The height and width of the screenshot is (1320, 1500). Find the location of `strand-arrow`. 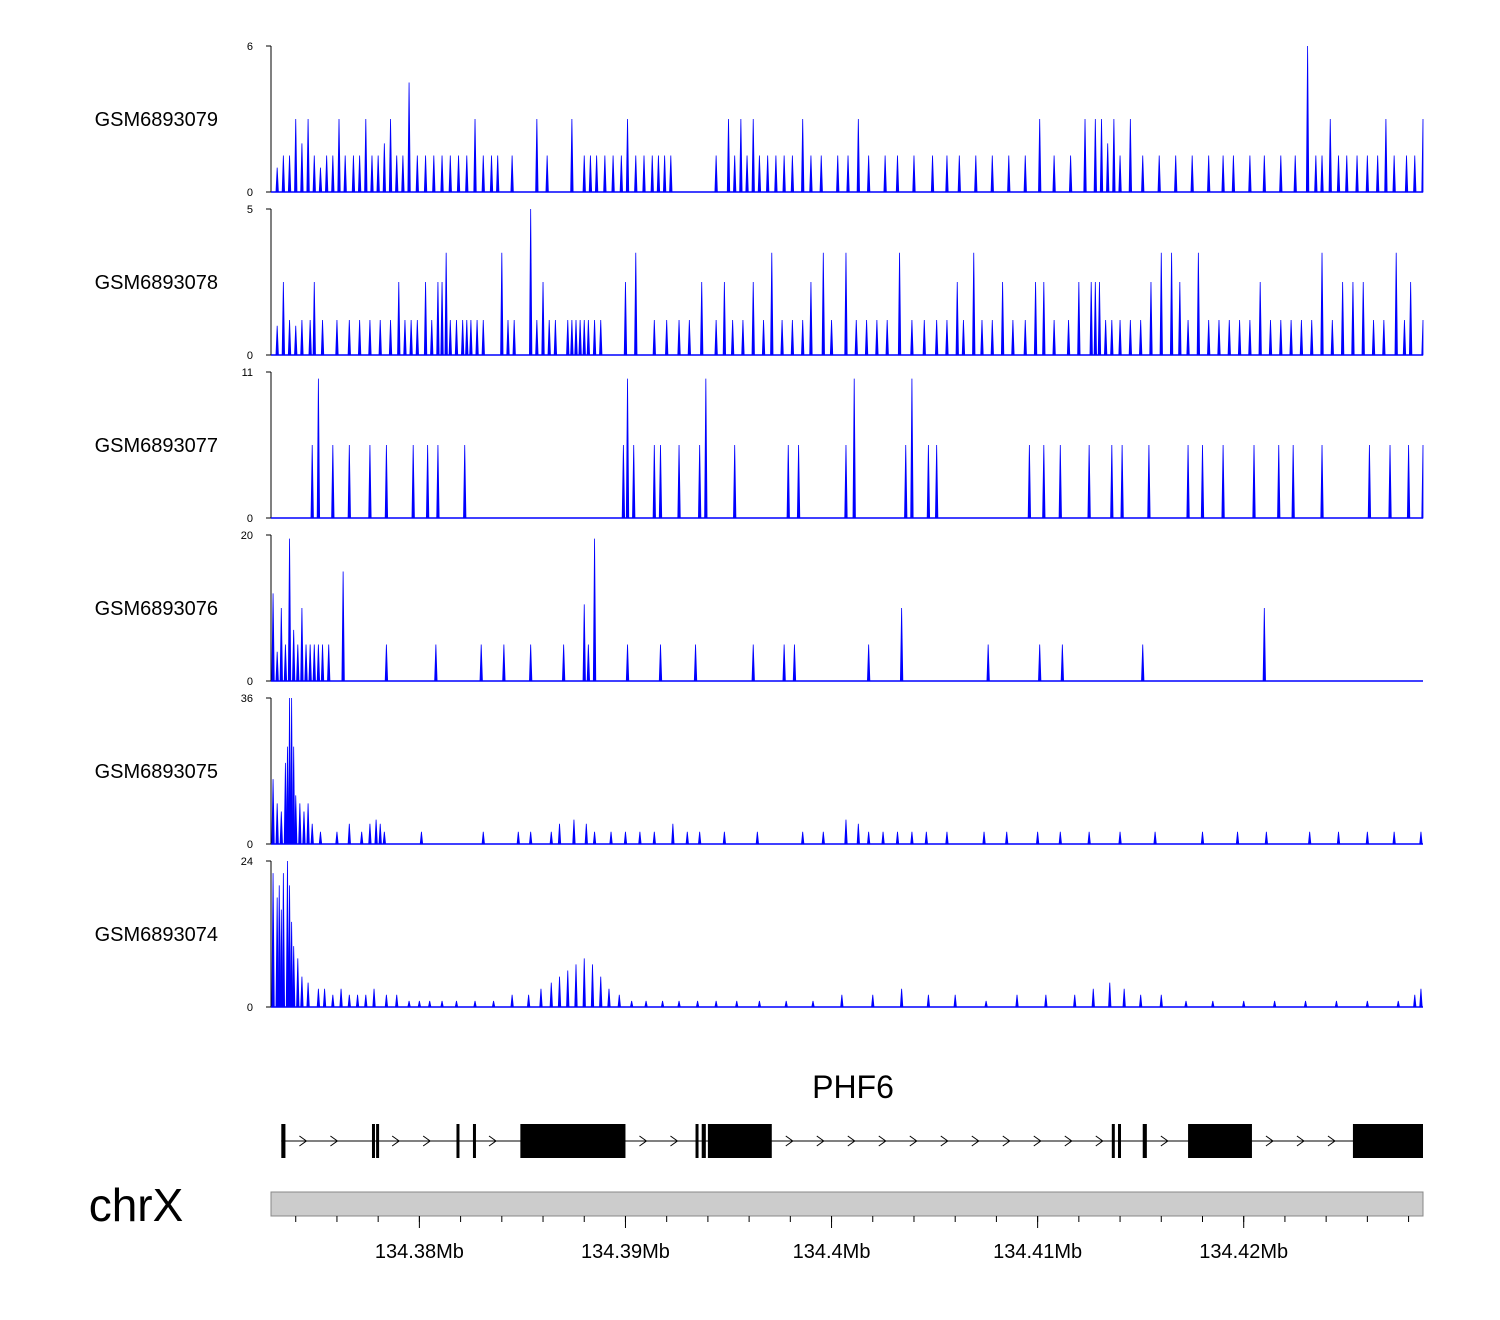

strand-arrow is located at coordinates (1269, 1141).